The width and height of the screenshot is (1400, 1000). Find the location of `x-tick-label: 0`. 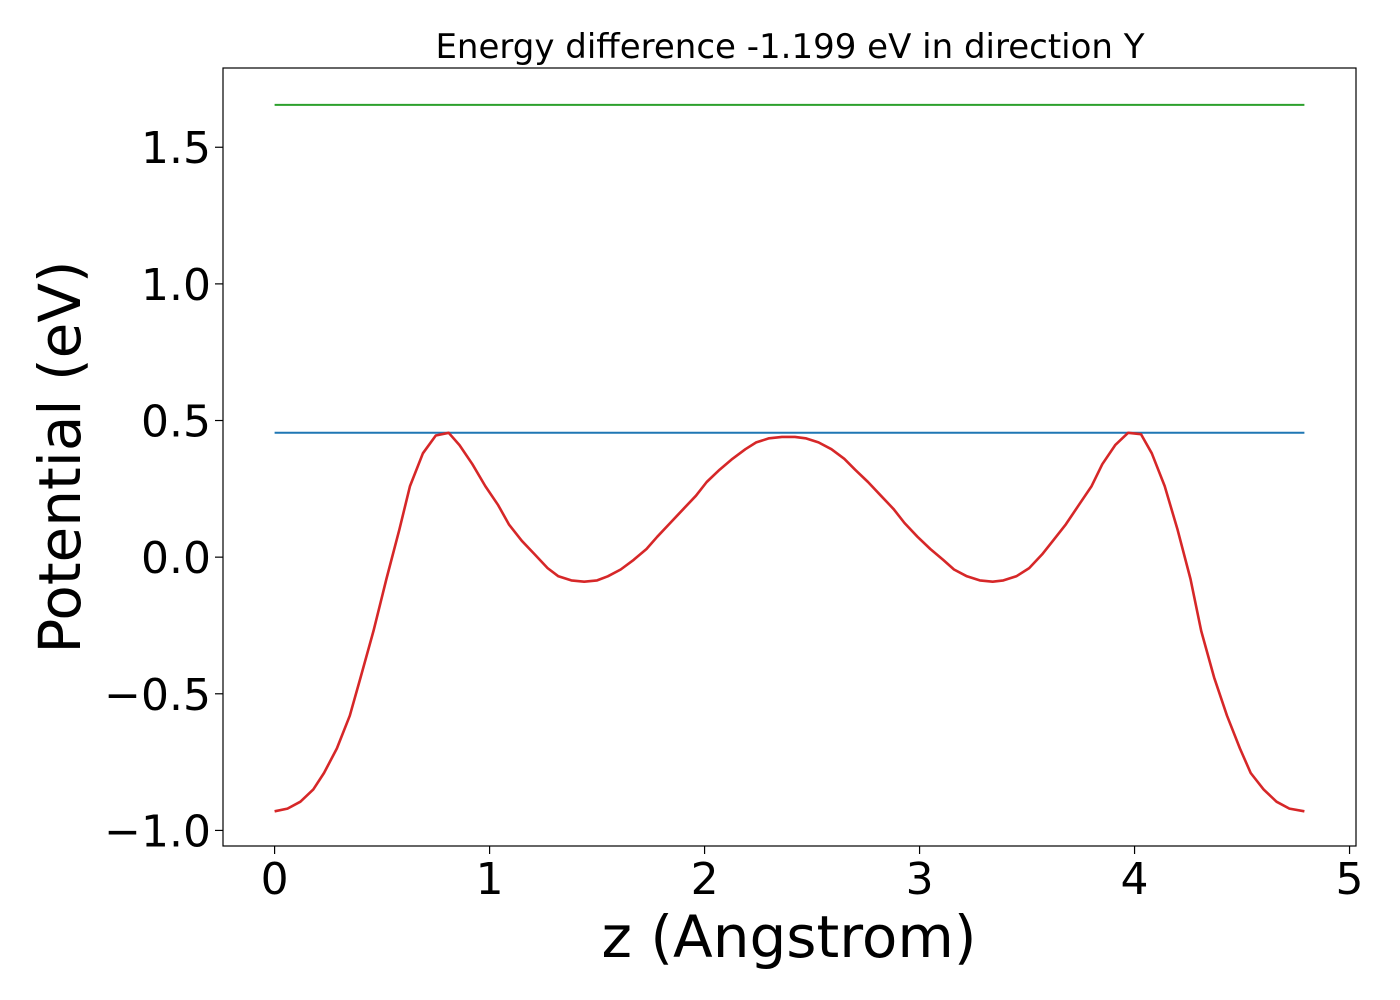

x-tick-label: 0 is located at coordinates (275, 879).